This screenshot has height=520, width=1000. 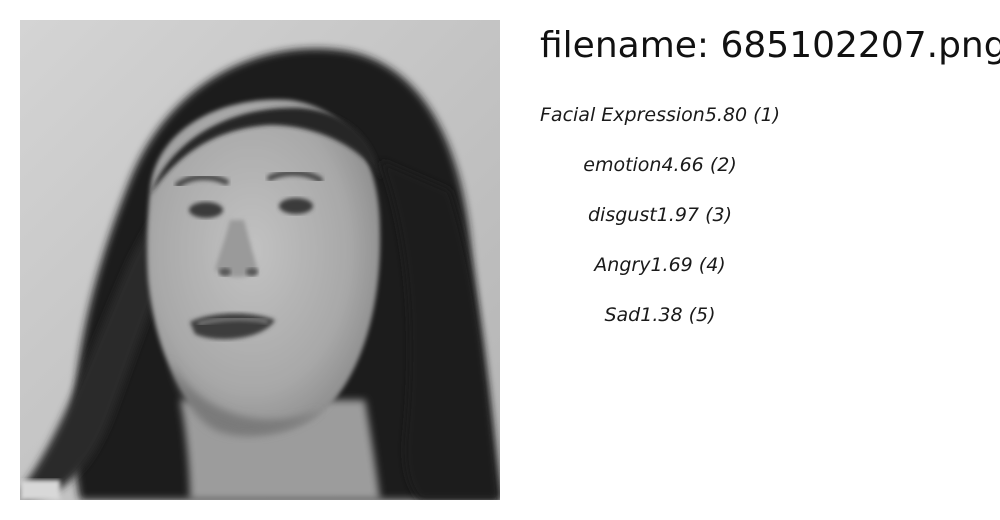 I want to click on score-row: Sad1.38 (5), so click(x=660, y=315).